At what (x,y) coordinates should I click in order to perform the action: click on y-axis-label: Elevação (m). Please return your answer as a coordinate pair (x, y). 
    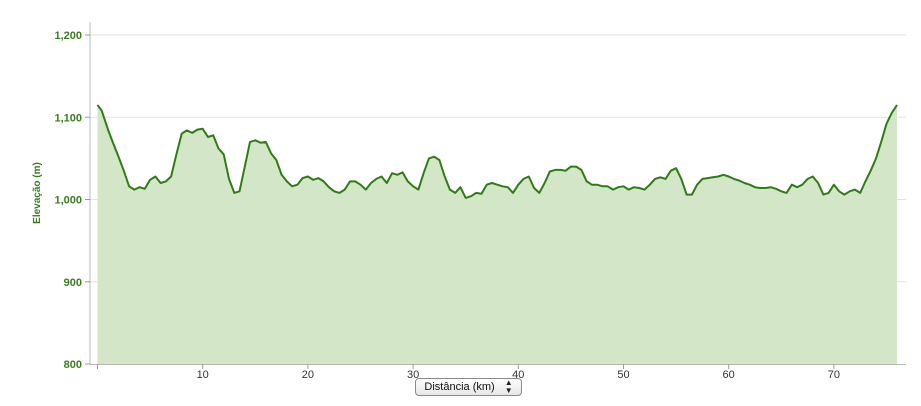
    Looking at the image, I should click on (37, 193).